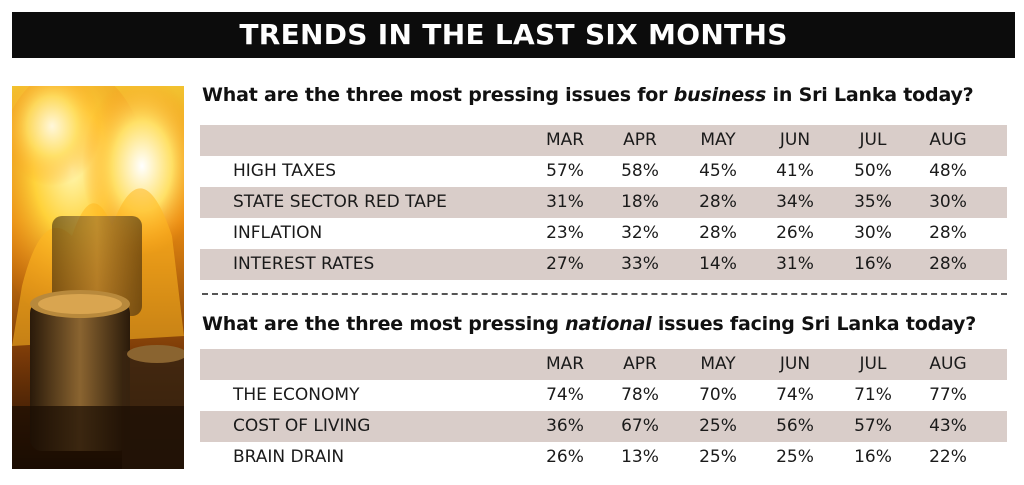 This screenshot has height=485, width=1024. Describe the element at coordinates (340, 202) in the screenshot. I see `issue-label: STATE SECTOR RED TAPE` at that location.